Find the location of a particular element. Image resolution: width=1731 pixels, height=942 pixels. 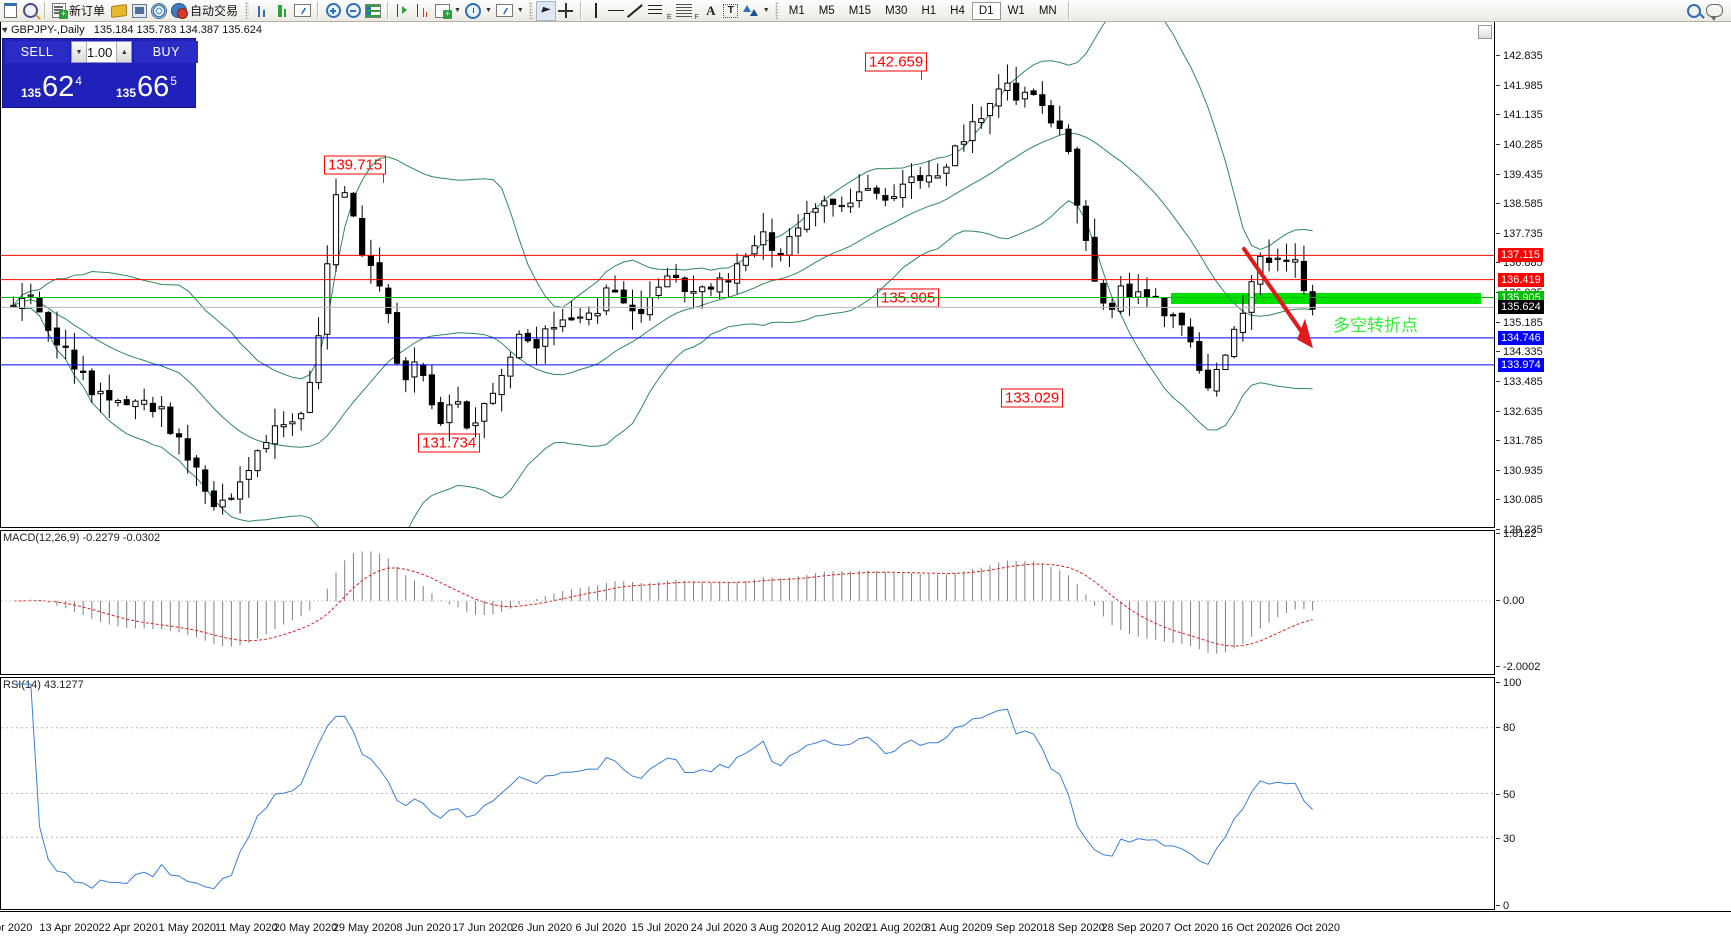

shapes-button: ▼ is located at coordinates (756, 11).